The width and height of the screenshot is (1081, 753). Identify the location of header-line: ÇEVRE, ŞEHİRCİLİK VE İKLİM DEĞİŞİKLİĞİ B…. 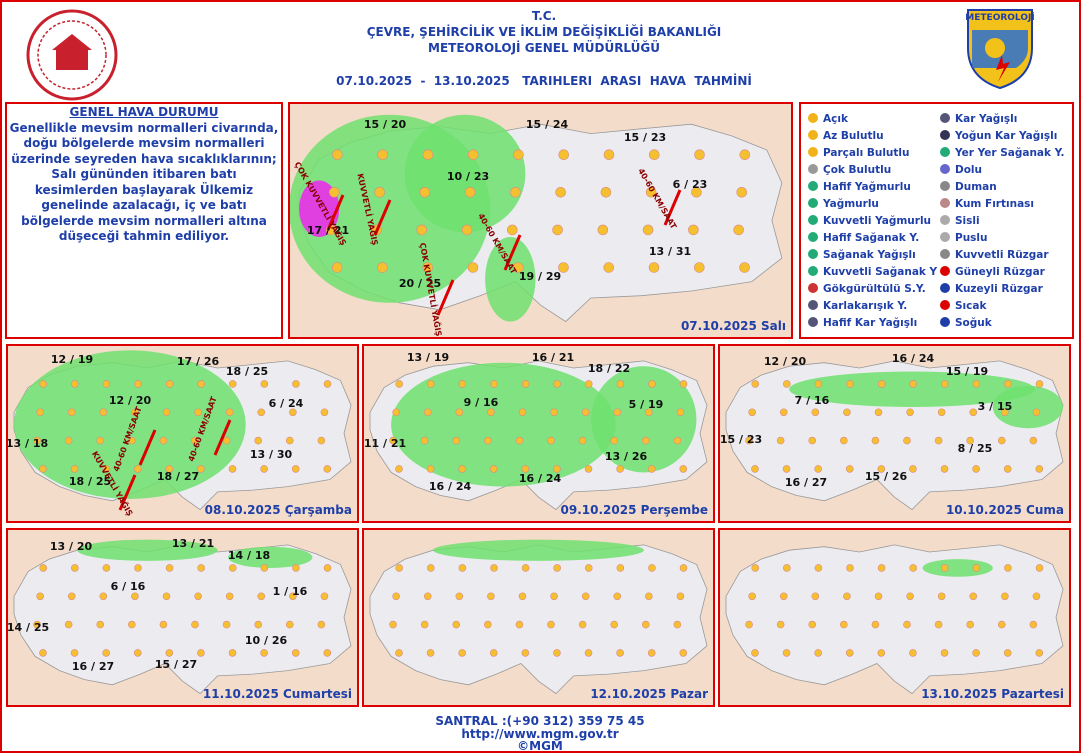
(544, 31).